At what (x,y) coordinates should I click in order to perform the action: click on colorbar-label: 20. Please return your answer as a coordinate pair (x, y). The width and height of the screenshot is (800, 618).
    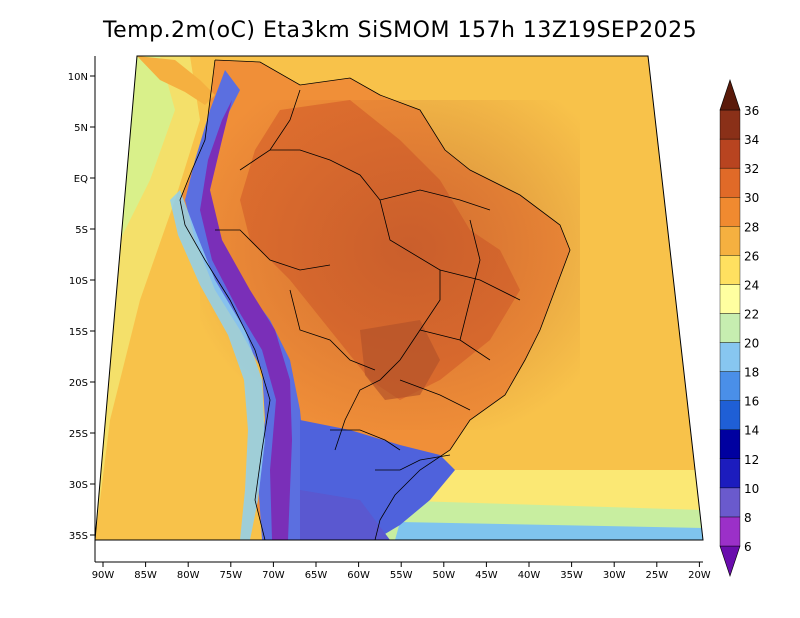
    Looking at the image, I should click on (751, 344).